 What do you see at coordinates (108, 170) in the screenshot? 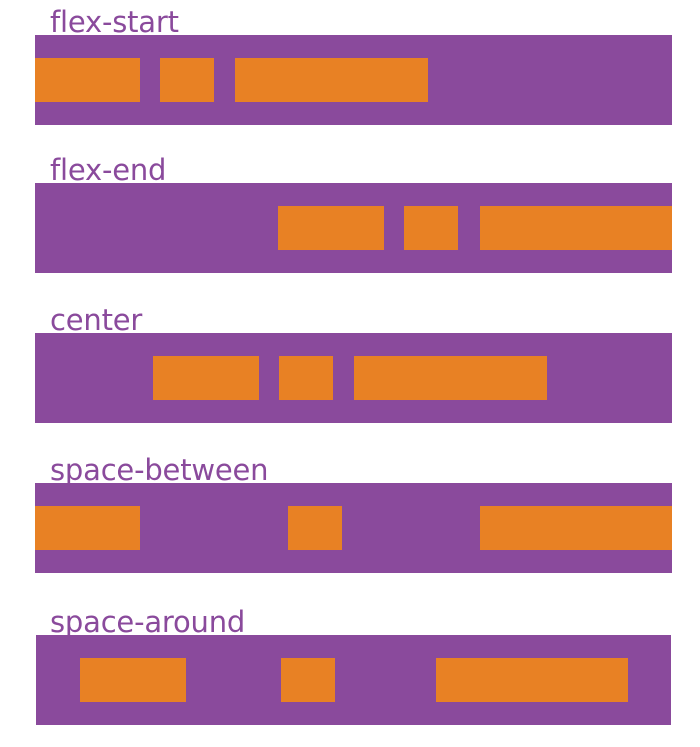
I see `label-flex-end: flex-end` at bounding box center [108, 170].